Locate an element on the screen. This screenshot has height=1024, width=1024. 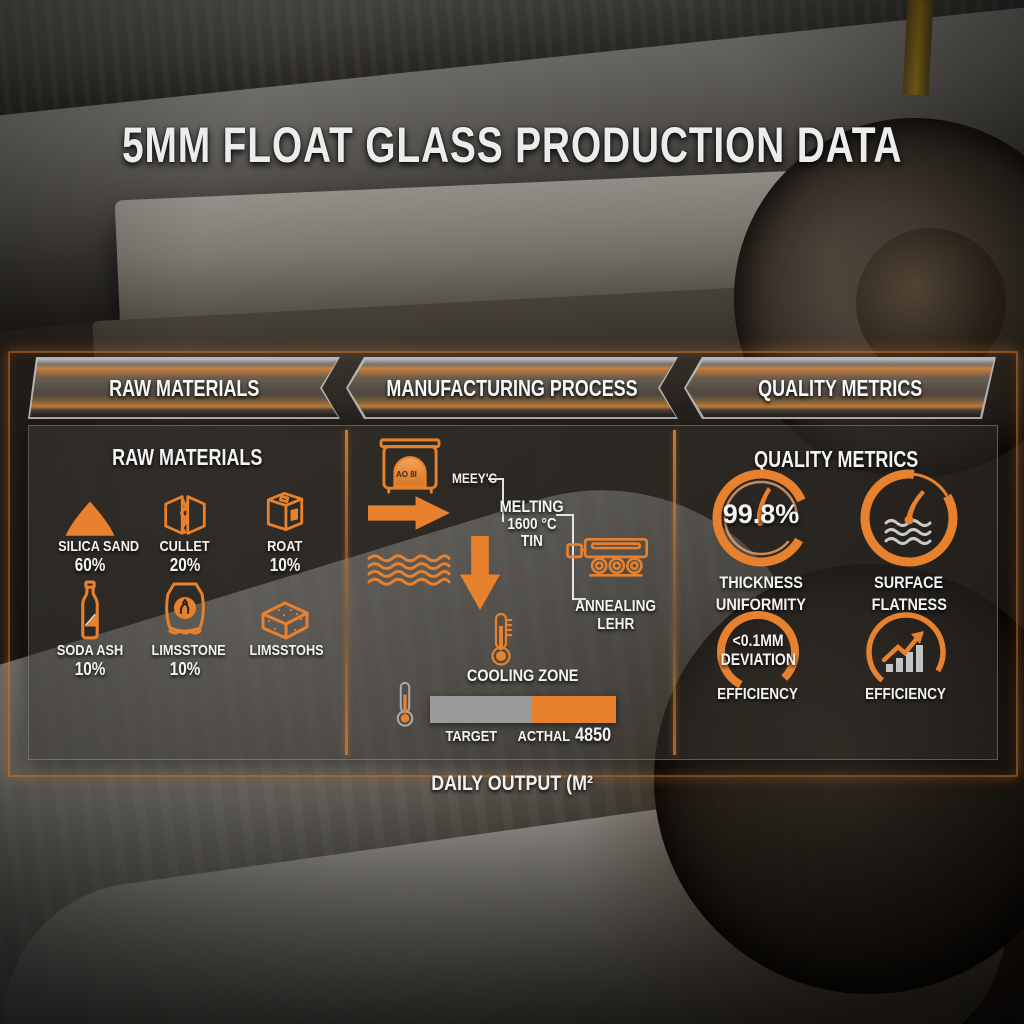
gauge-label: THICKNESS UNIFORMITY is located at coordinates (761, 593).